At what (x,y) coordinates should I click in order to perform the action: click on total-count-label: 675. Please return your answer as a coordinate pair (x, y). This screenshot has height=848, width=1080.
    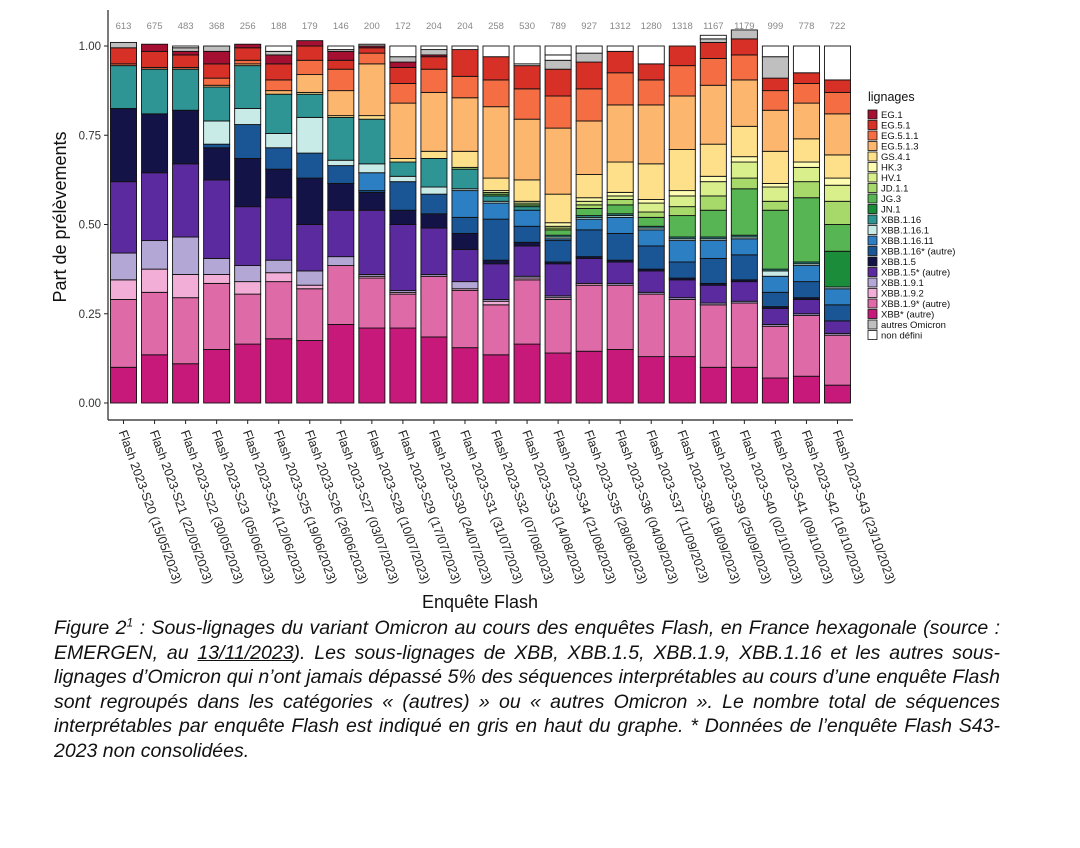
    Looking at the image, I should click on (155, 26).